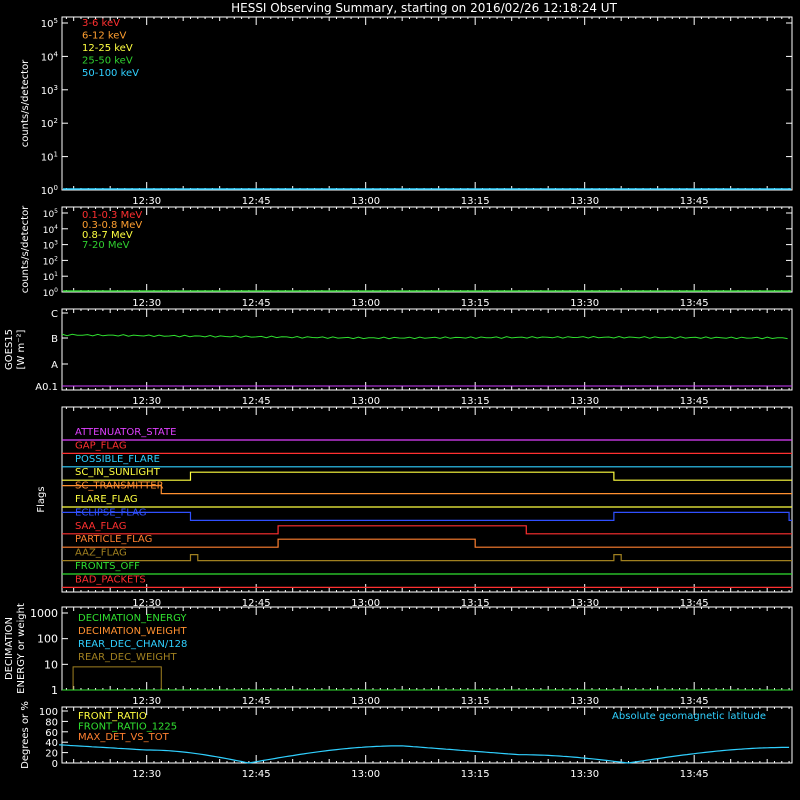  What do you see at coordinates (117, 459) in the screenshot?
I see `flag-label: POSSIBLE_FLARE` at bounding box center [117, 459].